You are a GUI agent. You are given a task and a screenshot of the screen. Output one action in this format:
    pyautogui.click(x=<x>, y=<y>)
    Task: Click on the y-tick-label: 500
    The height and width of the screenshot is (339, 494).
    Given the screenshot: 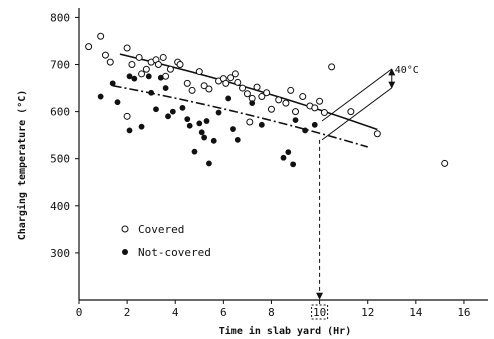 What is the action you would take?
    pyautogui.click(x=60, y=159)
    